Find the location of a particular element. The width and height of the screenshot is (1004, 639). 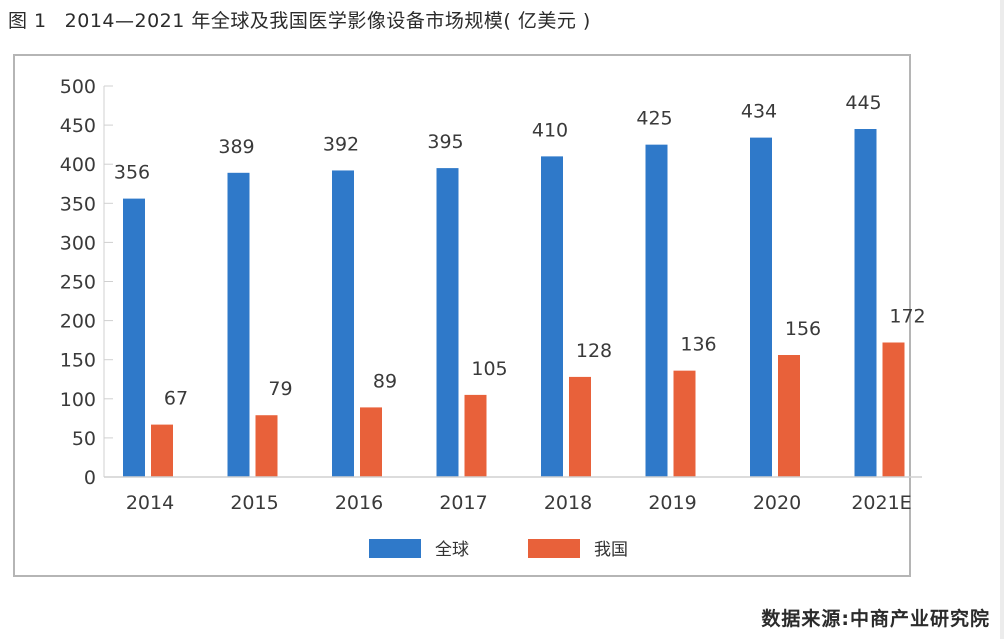

data-label-china: 89 is located at coordinates (385, 381).